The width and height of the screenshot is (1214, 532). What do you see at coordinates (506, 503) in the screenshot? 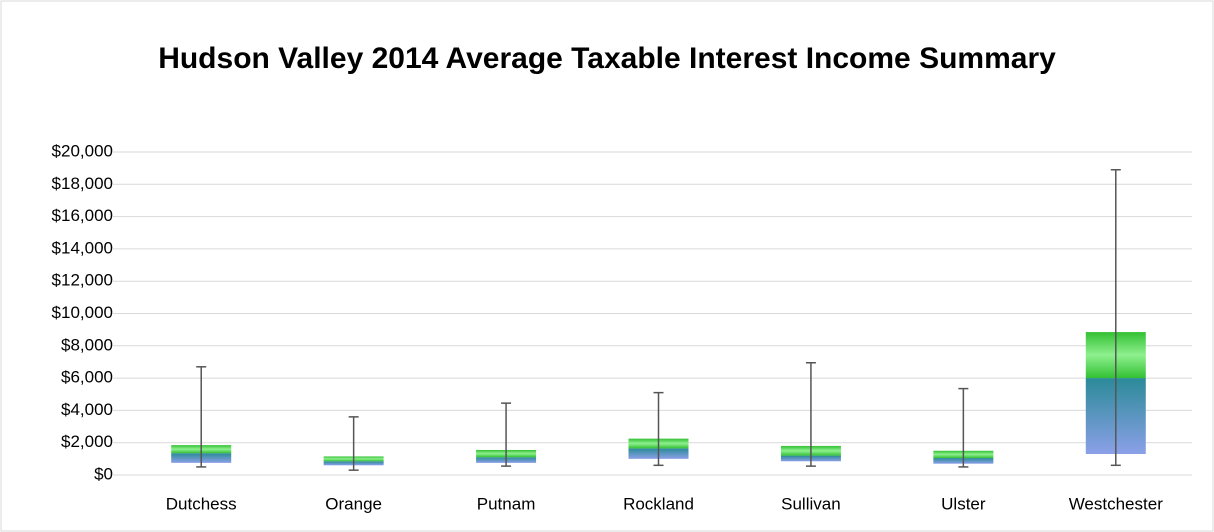
I see `x-tick-label: Putnam` at bounding box center [506, 503].